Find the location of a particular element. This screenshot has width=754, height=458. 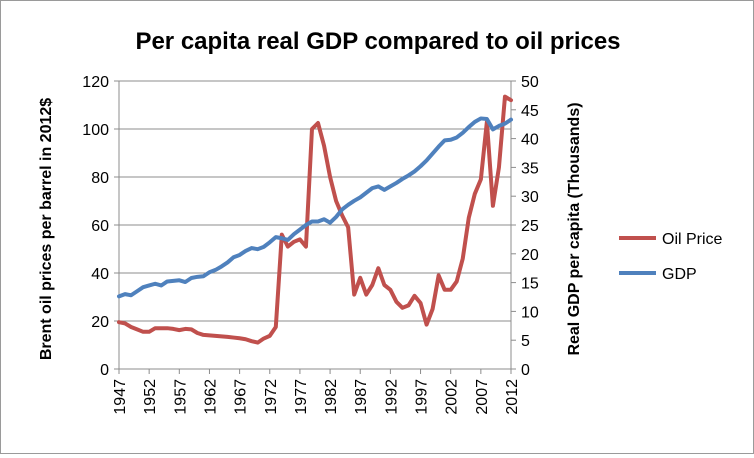

left-tick-label-1: 20 is located at coordinates (100, 322).